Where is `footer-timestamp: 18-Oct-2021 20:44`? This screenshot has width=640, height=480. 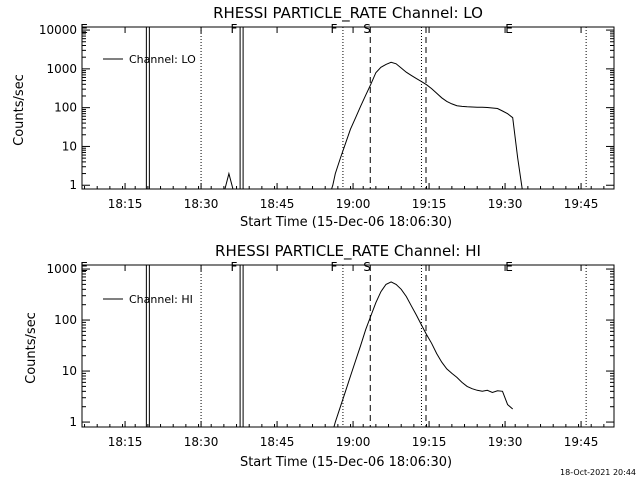
footer-timestamp: 18-Oct-2021 20:44 is located at coordinates (598, 472).